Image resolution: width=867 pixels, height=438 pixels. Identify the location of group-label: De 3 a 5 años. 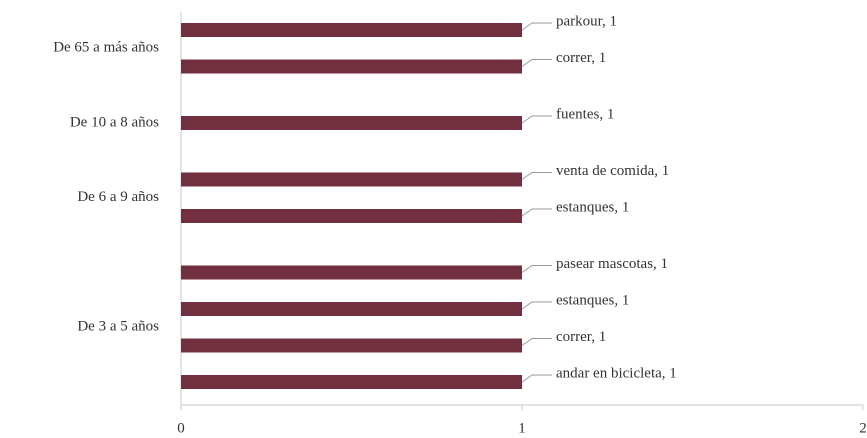
(118, 327).